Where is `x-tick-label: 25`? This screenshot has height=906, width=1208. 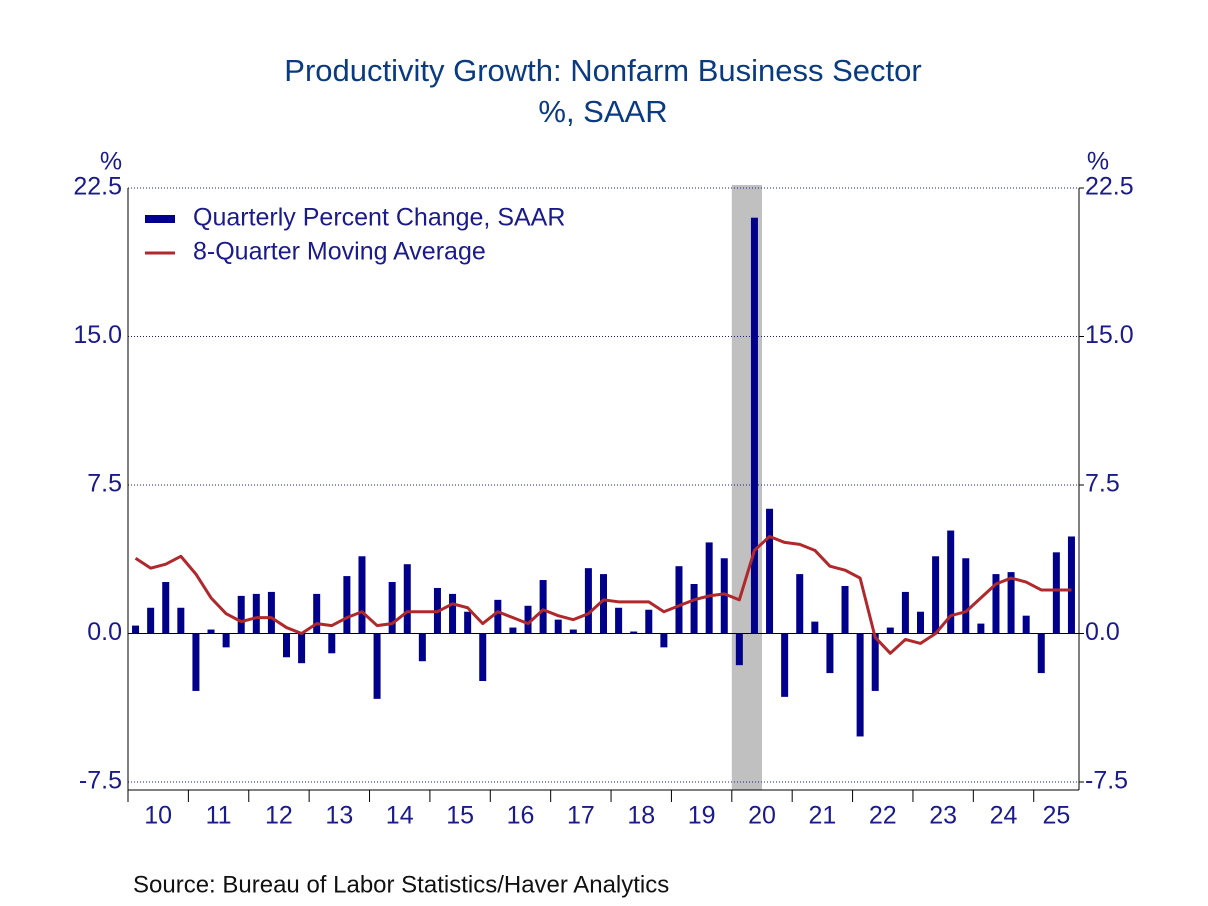
x-tick-label: 25 is located at coordinates (1056, 816).